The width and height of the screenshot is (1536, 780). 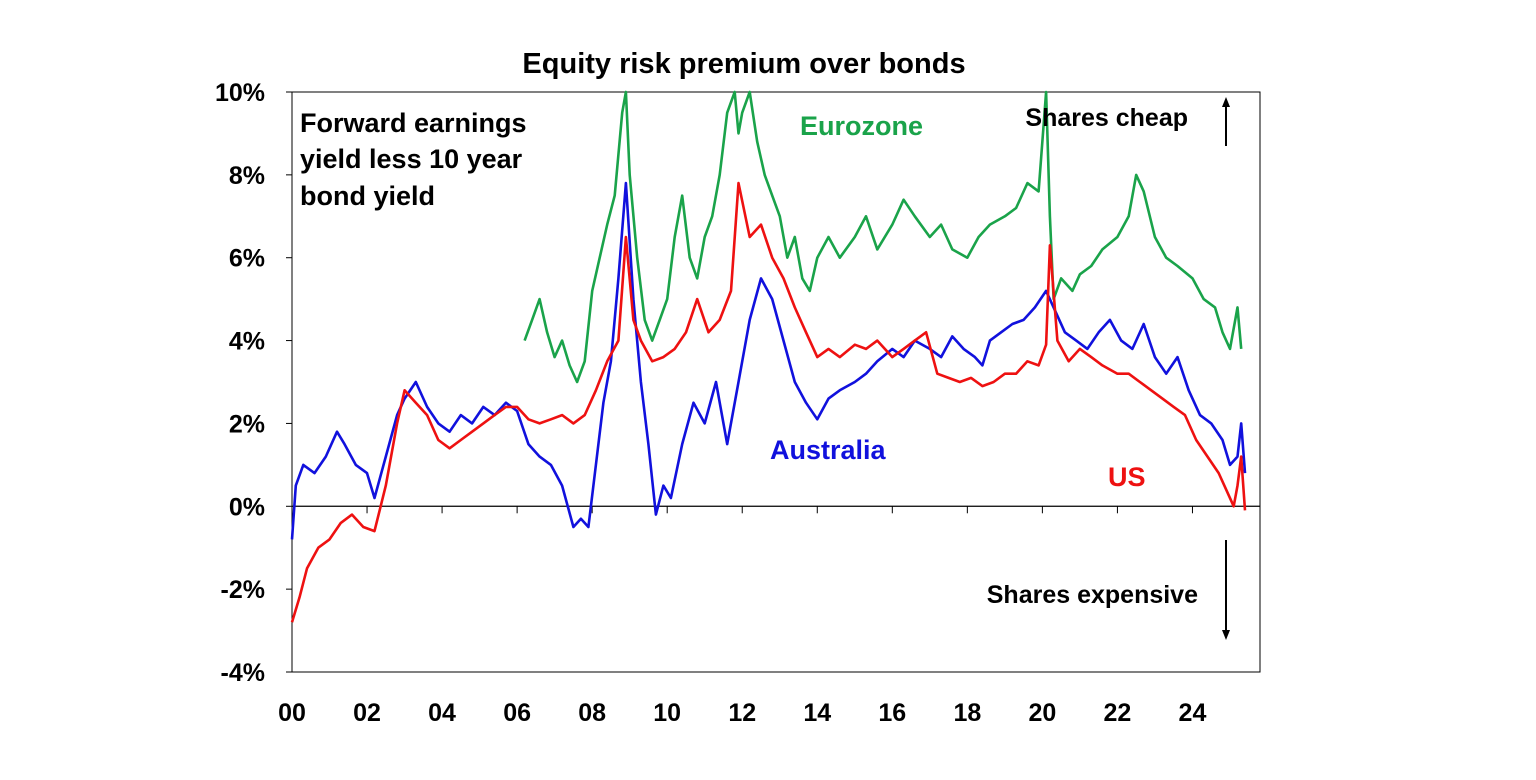 What do you see at coordinates (667, 713) in the screenshot?
I see `x-tick-label: 10` at bounding box center [667, 713].